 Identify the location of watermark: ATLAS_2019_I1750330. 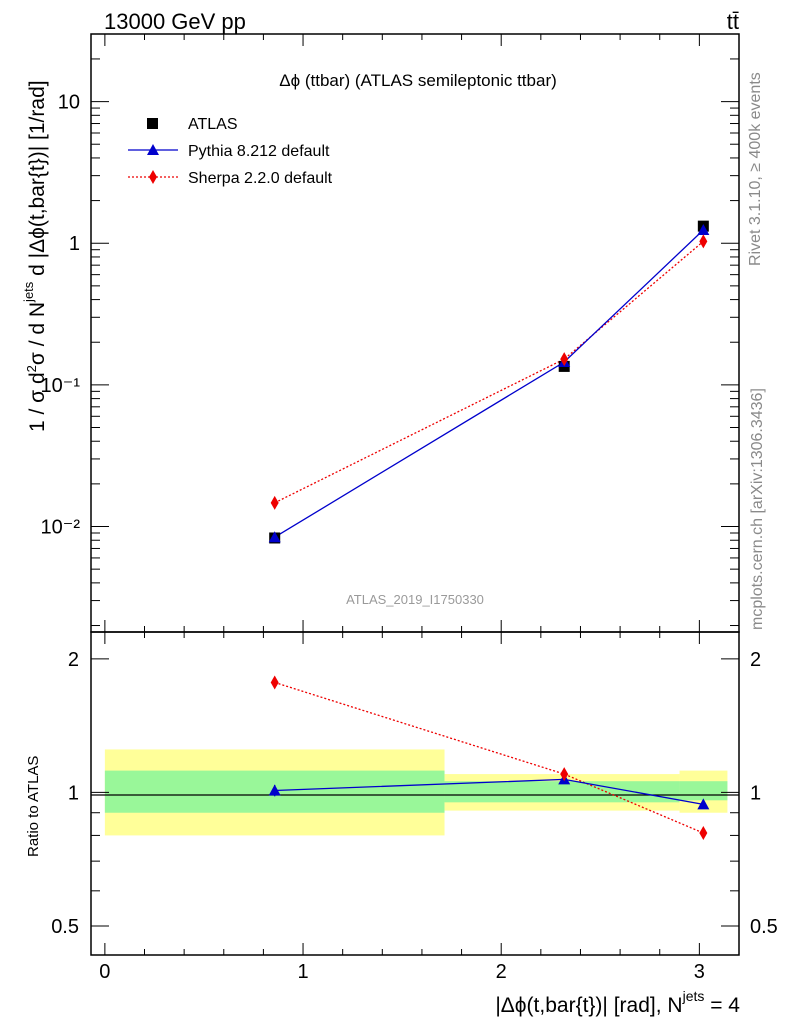
(415, 599).